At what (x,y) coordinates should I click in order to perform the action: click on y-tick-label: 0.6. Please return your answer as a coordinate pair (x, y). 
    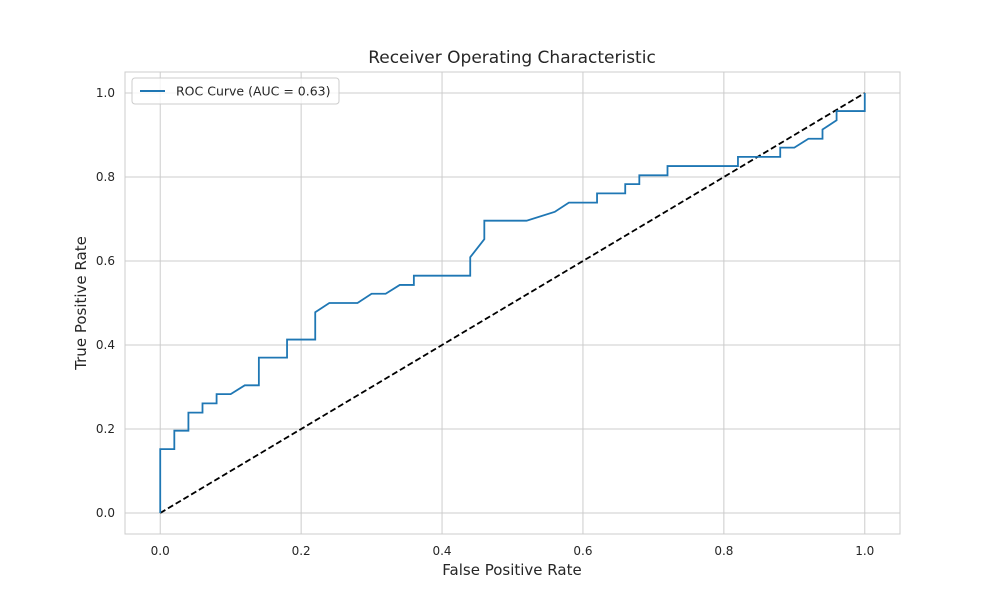
    Looking at the image, I should click on (105, 261).